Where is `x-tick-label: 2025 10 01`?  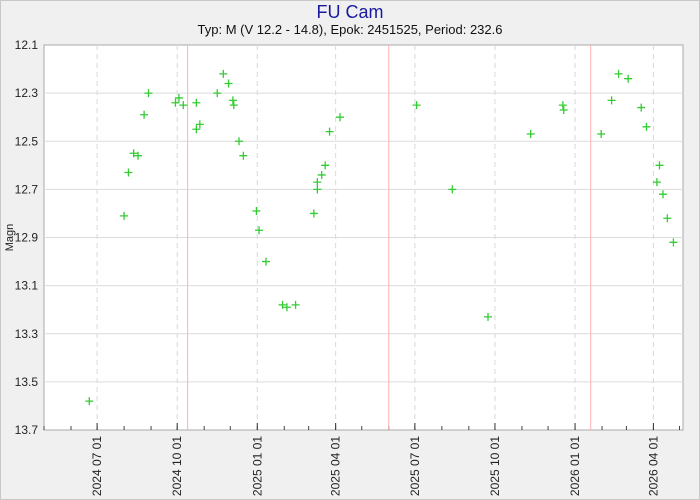 x-tick-label: 2025 10 01 is located at coordinates (495, 466).